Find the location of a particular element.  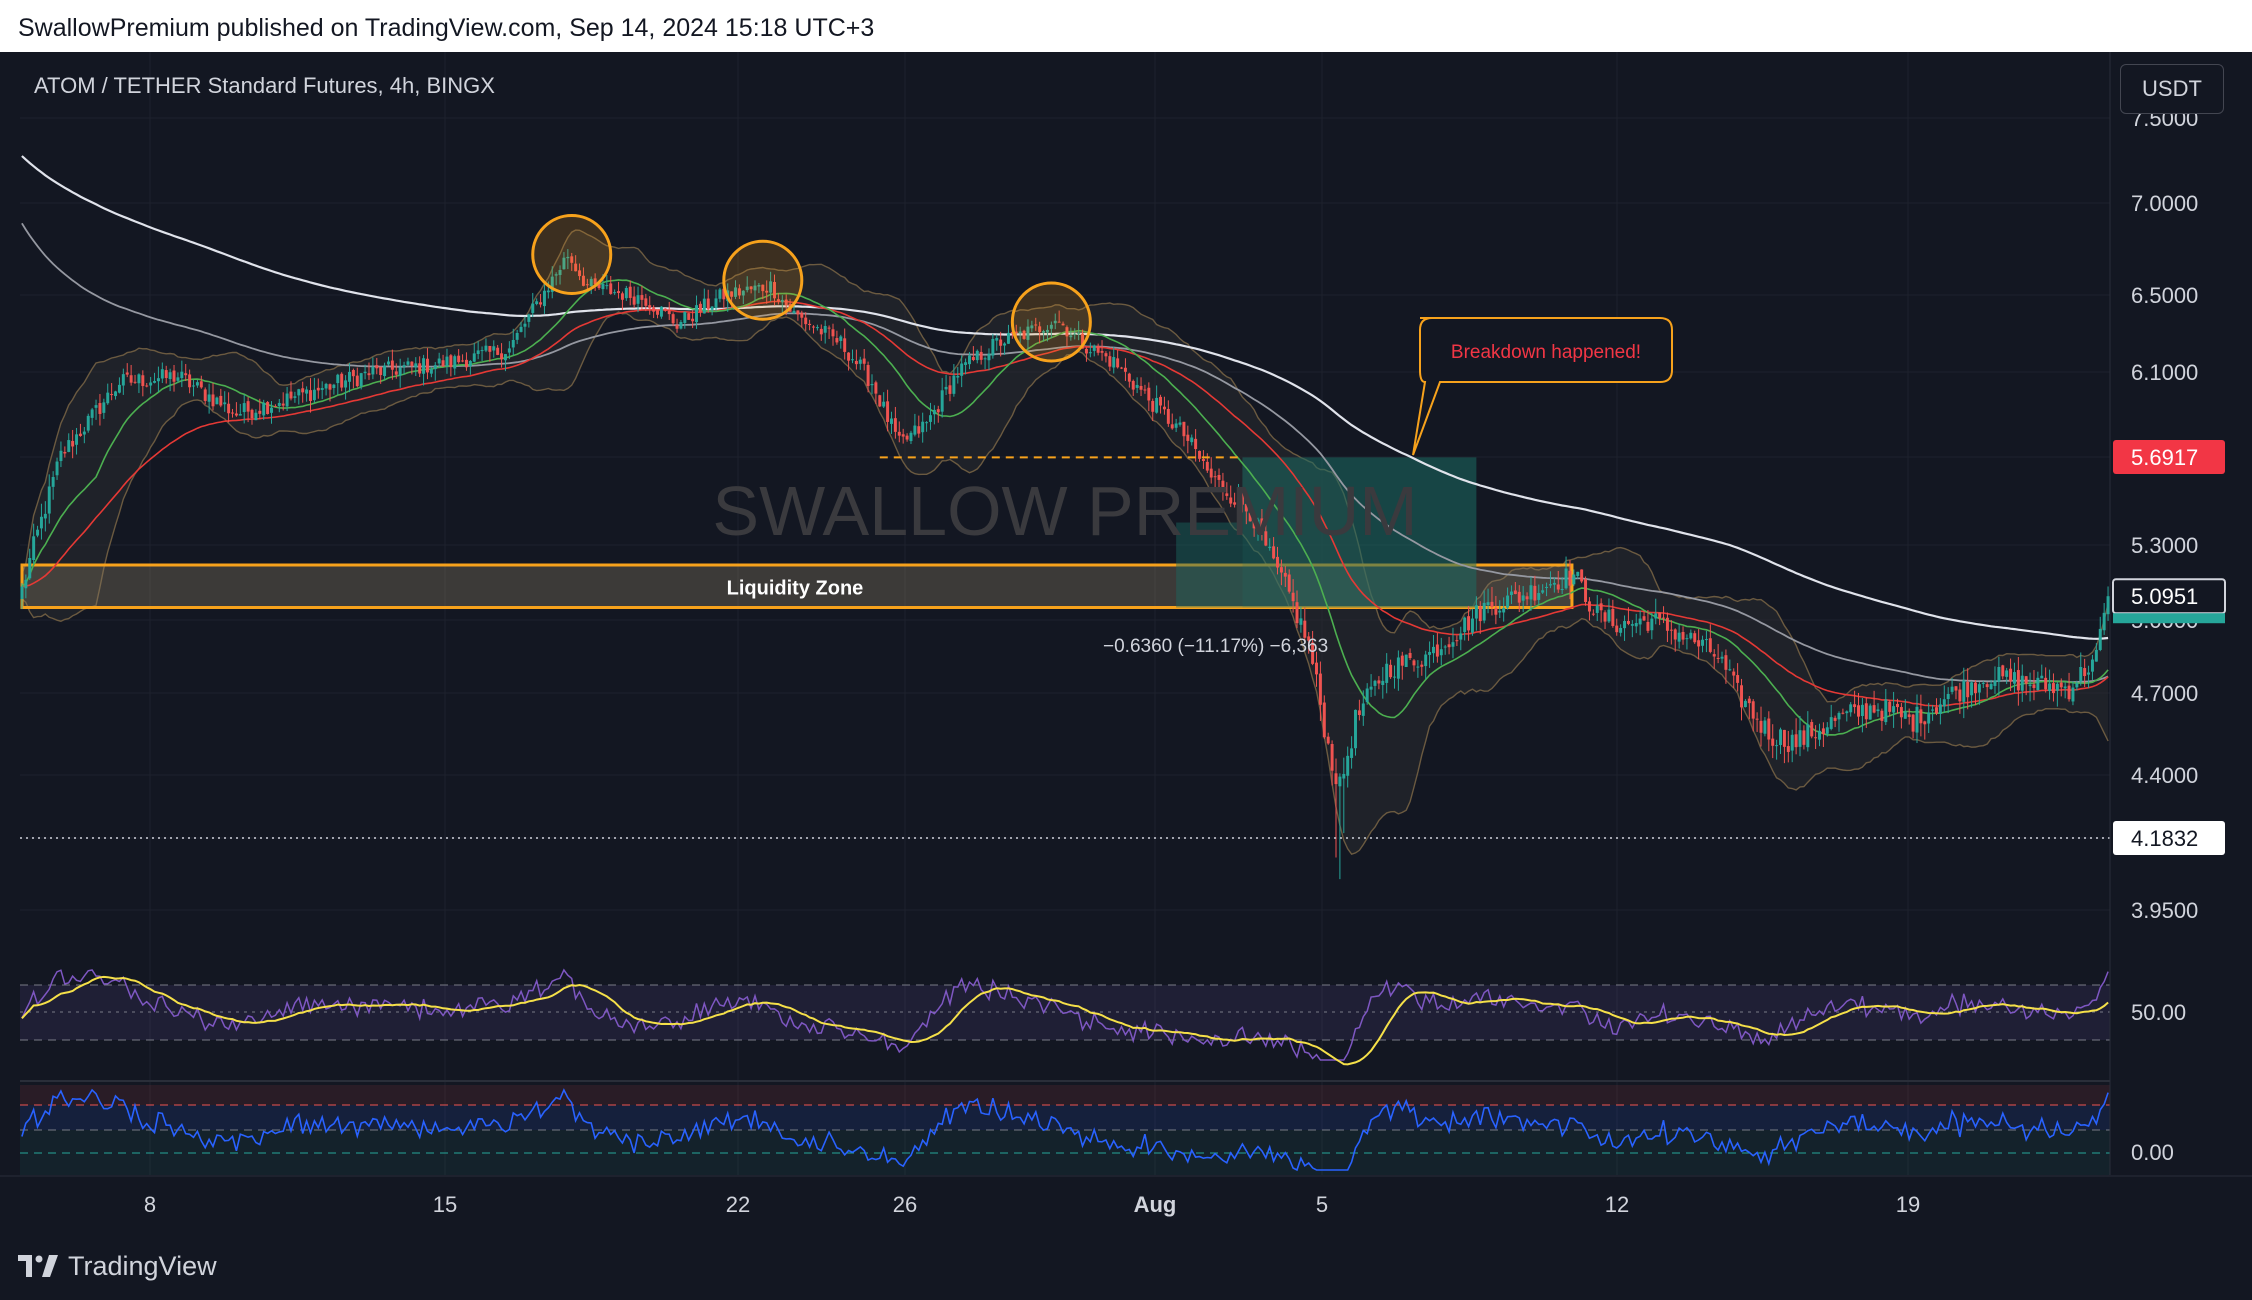

currency-button: USDT is located at coordinates (2172, 89).